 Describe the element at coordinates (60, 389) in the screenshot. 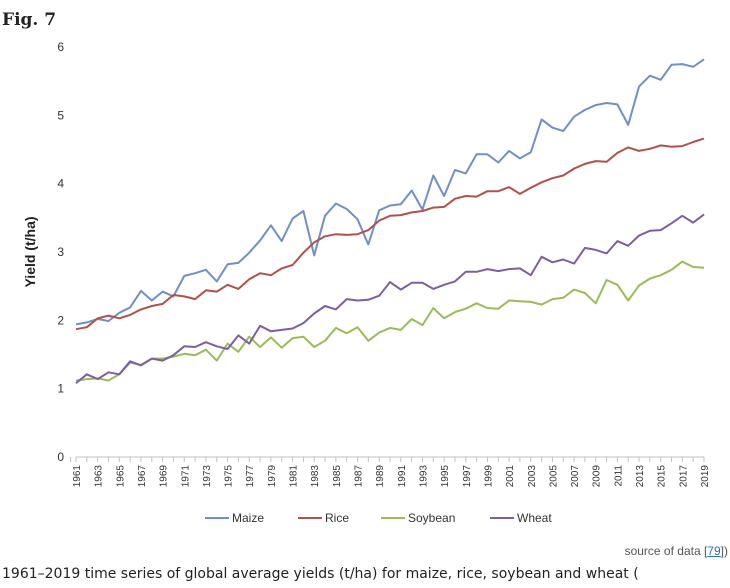

I see `y-tick-label: 1` at that location.